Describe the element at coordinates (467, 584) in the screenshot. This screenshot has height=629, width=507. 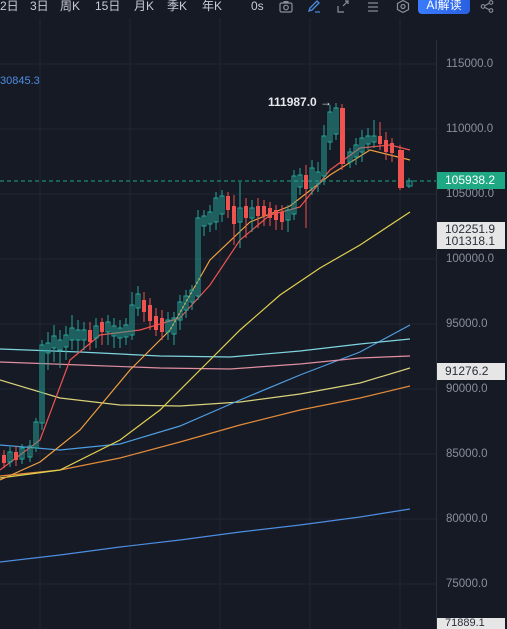
I see `price-tick: 75000.0` at that location.